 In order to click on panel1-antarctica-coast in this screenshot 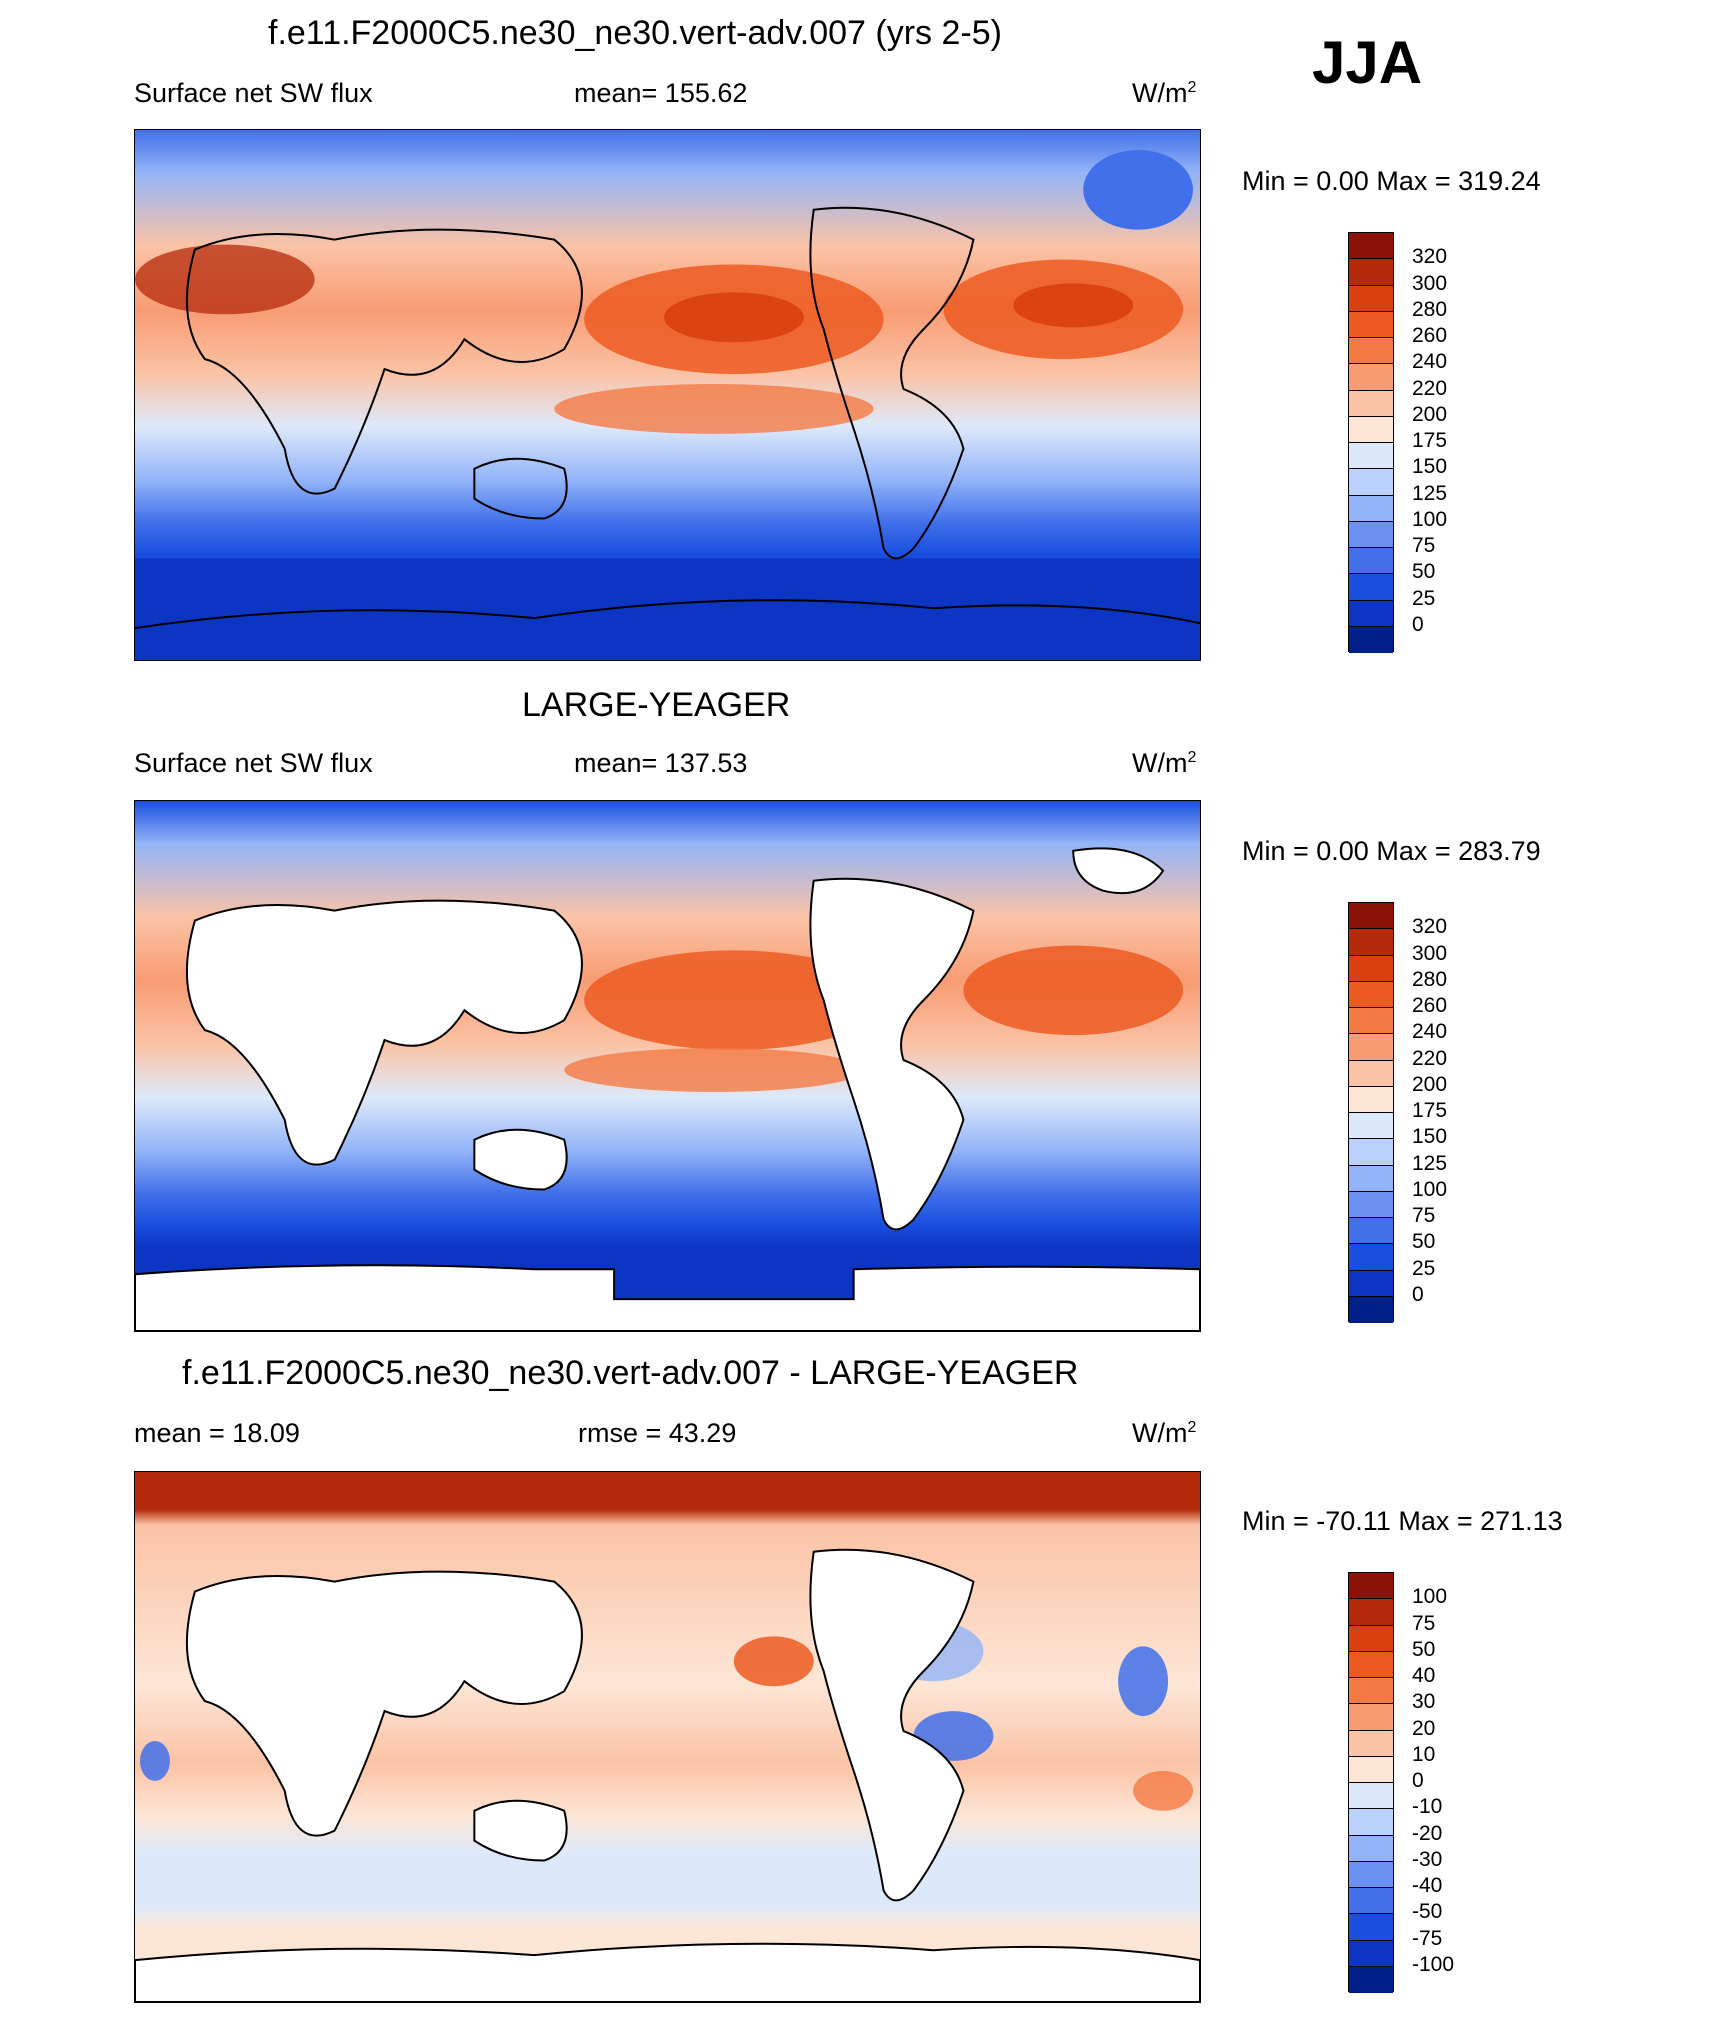, I will do `click(667, 614)`.